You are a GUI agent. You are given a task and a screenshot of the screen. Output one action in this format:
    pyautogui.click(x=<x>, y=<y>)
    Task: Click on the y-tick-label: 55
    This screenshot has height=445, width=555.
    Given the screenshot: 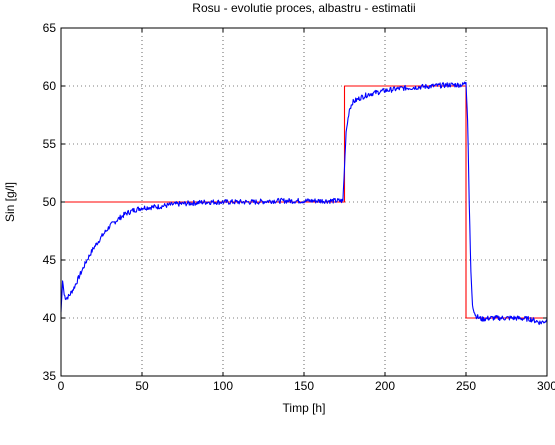 What is the action you would take?
    pyautogui.click(x=50, y=144)
    